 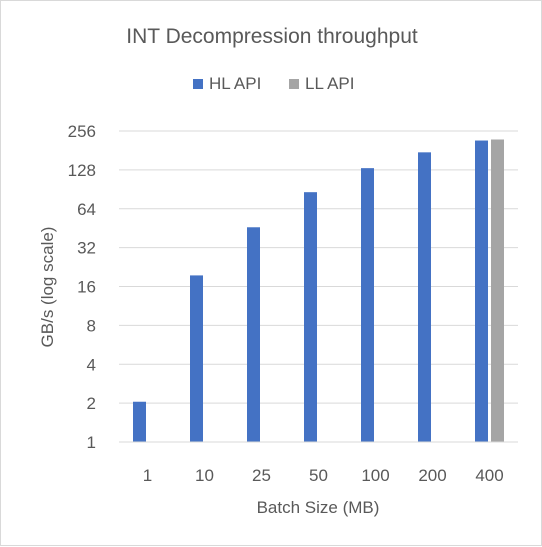 What do you see at coordinates (204, 475) in the screenshot?
I see `x-tick-label: 10` at bounding box center [204, 475].